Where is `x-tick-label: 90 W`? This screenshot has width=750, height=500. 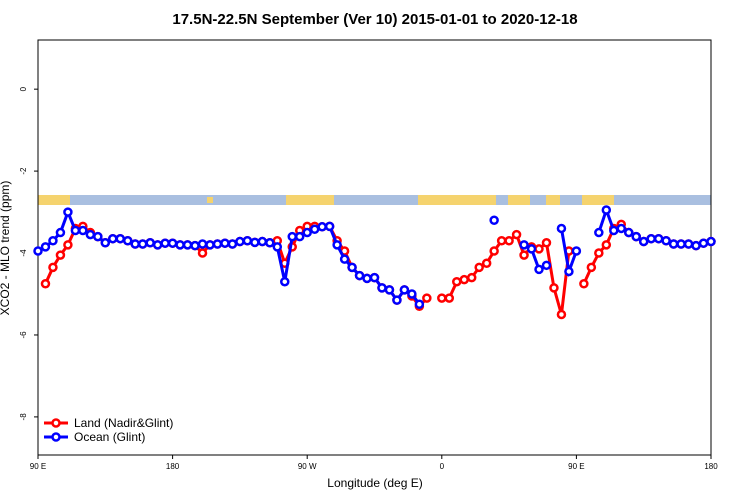
x-tick-label: 90 W is located at coordinates (307, 466).